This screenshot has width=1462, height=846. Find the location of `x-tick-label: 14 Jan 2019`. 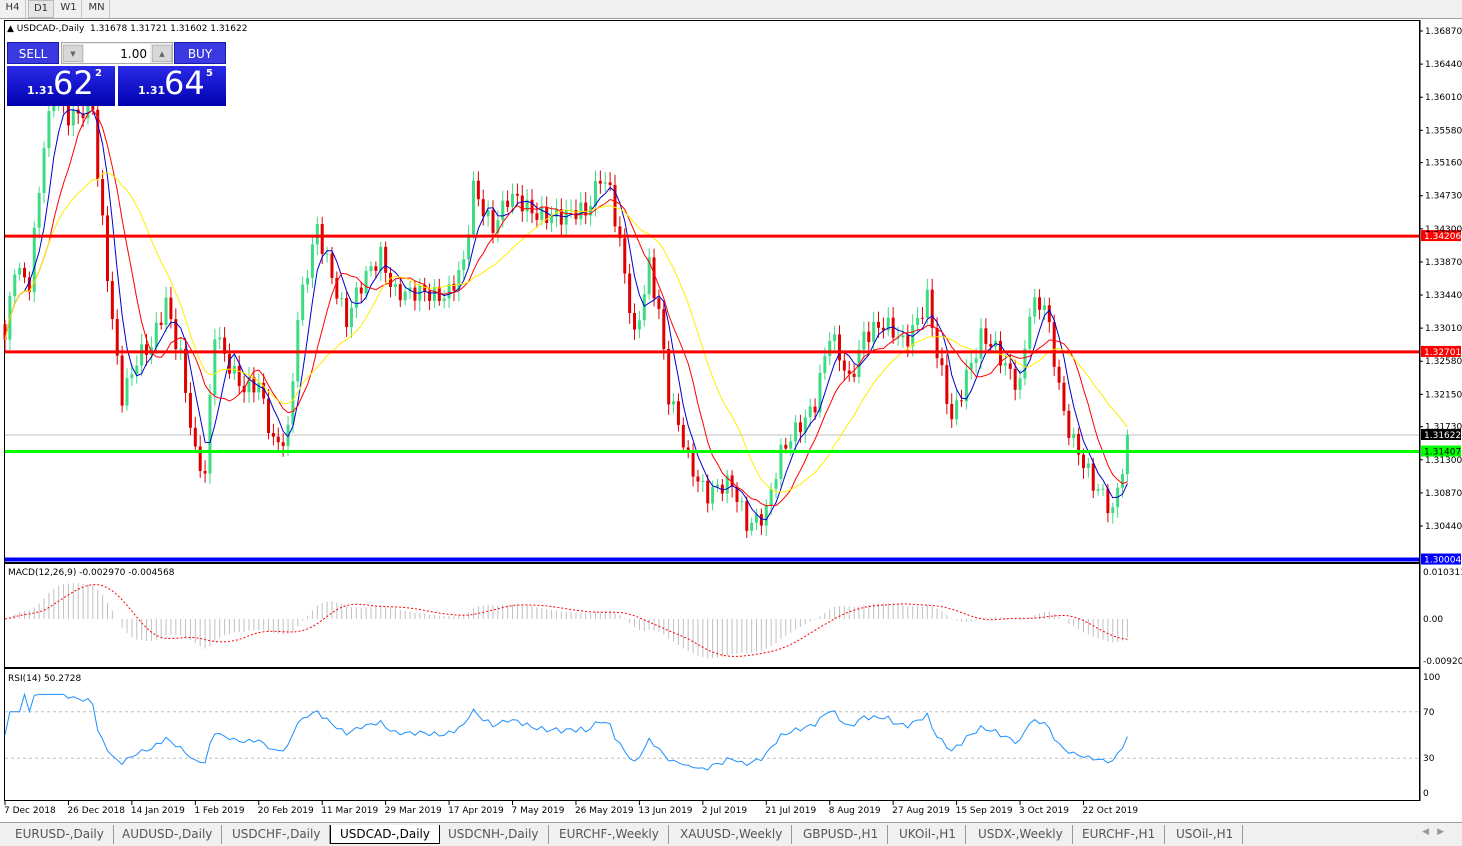

x-tick-label: 14 Jan 2019 is located at coordinates (158, 811).